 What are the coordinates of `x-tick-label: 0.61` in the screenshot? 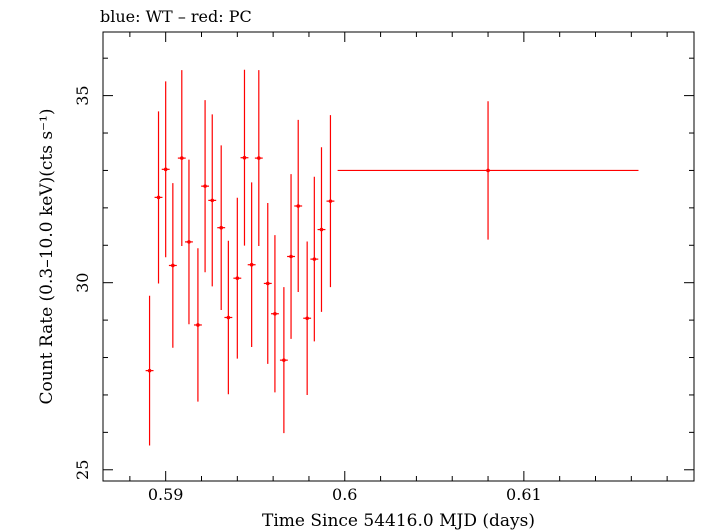 It's located at (524, 494).